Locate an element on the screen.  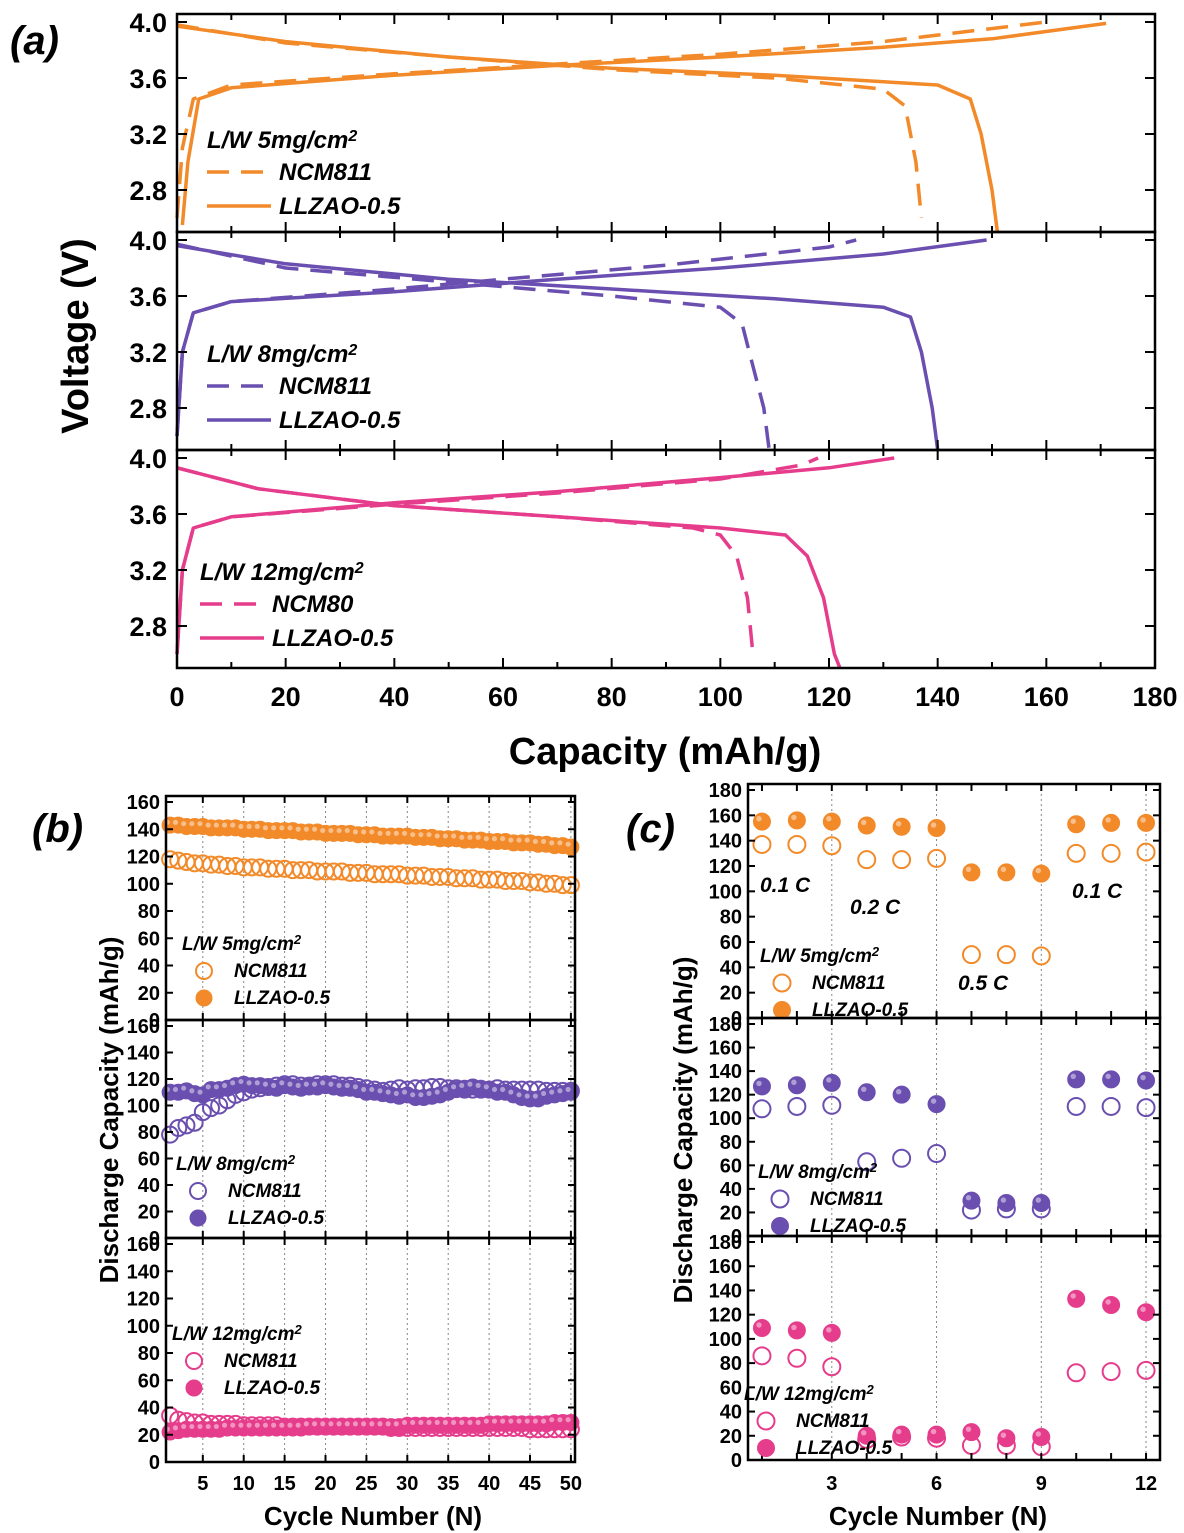
panel-label-a: (a) is located at coordinates (34, 41).